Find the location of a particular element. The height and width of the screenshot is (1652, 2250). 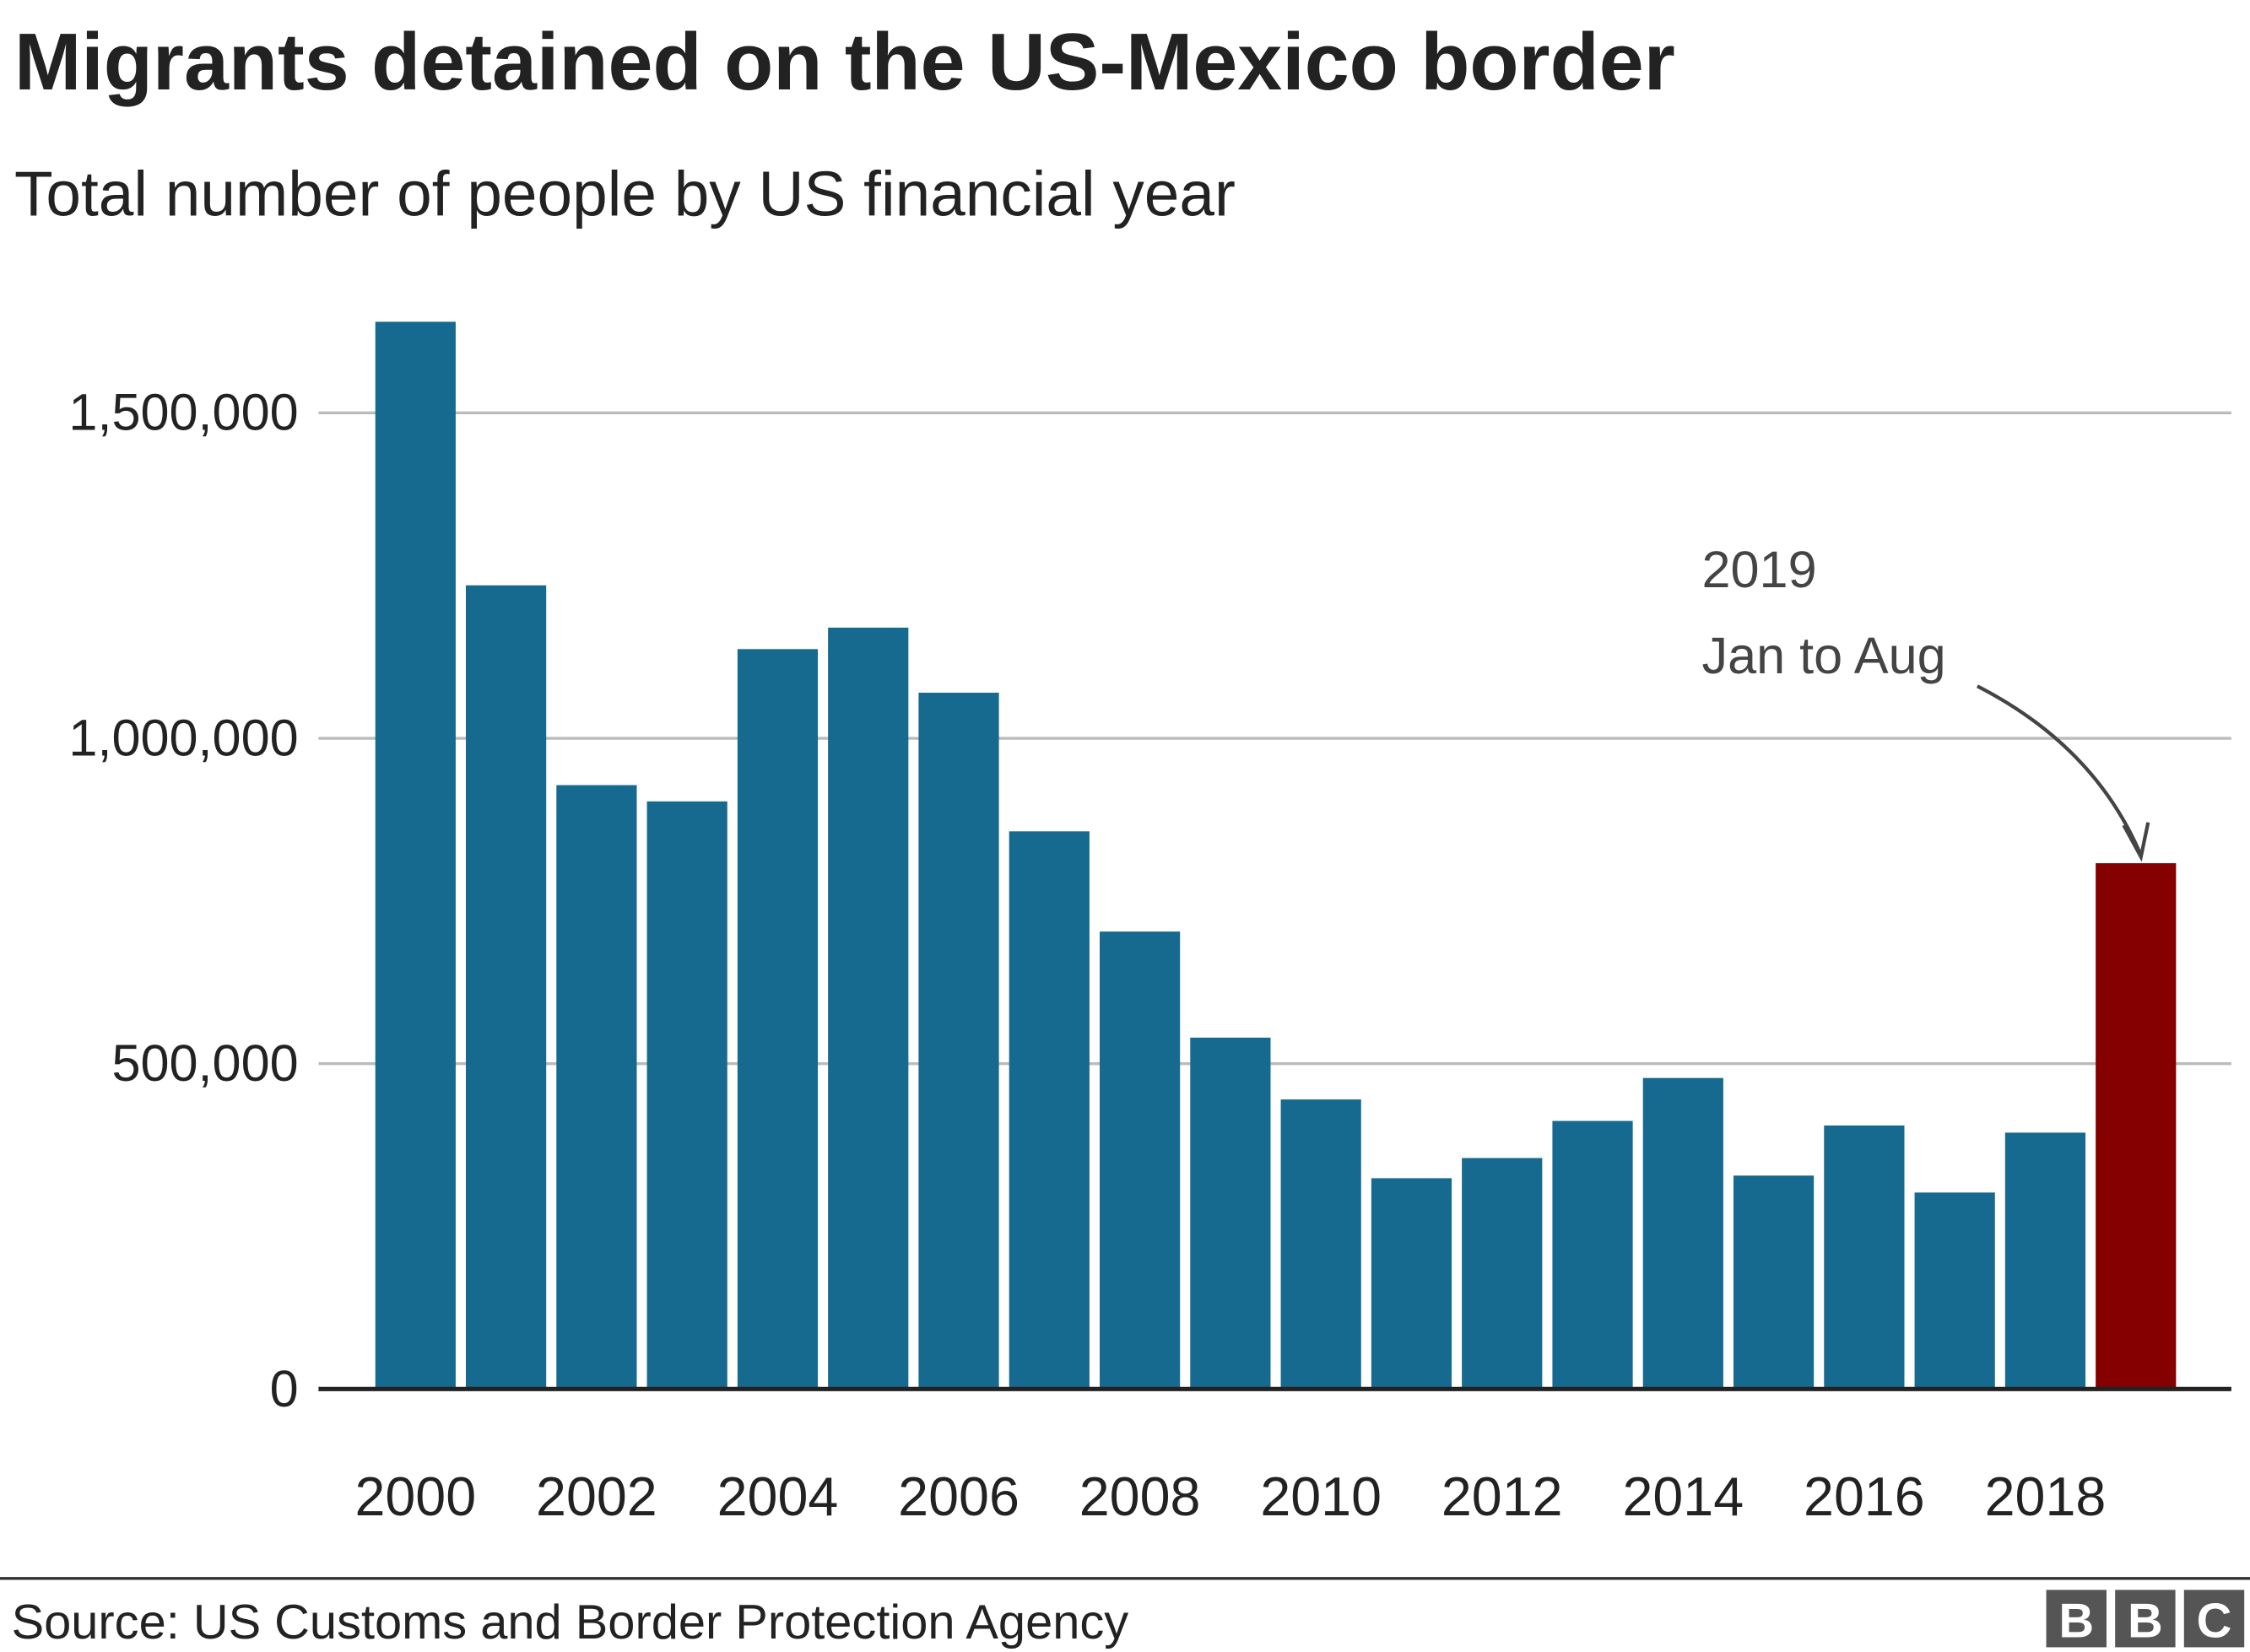

x-tick-label: 2018 is located at coordinates (2046, 1497).